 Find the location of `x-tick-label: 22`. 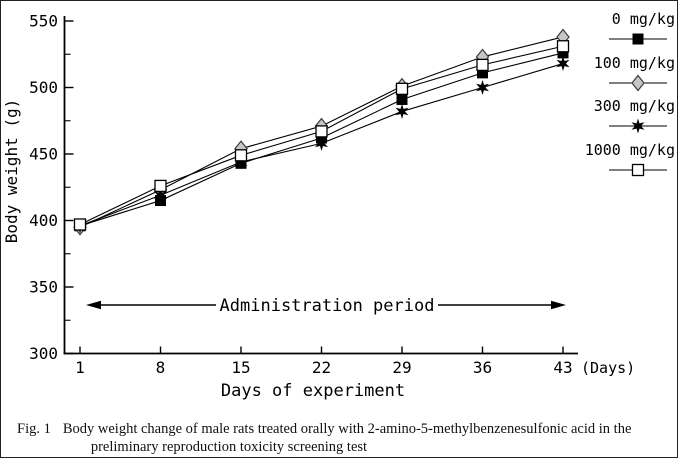

x-tick-label: 22 is located at coordinates (321, 367).